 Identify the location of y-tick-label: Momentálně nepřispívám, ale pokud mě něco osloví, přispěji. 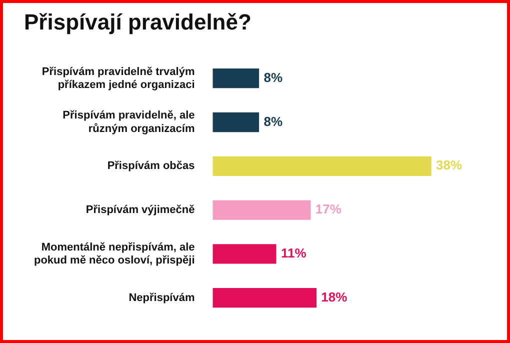
(114, 254).